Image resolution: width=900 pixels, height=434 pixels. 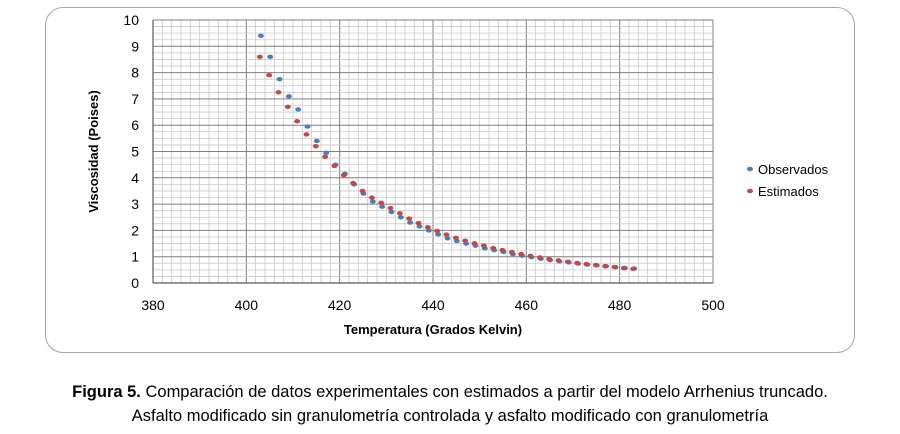 What do you see at coordinates (135, 204) in the screenshot?
I see `y-tick-label: 3` at bounding box center [135, 204].